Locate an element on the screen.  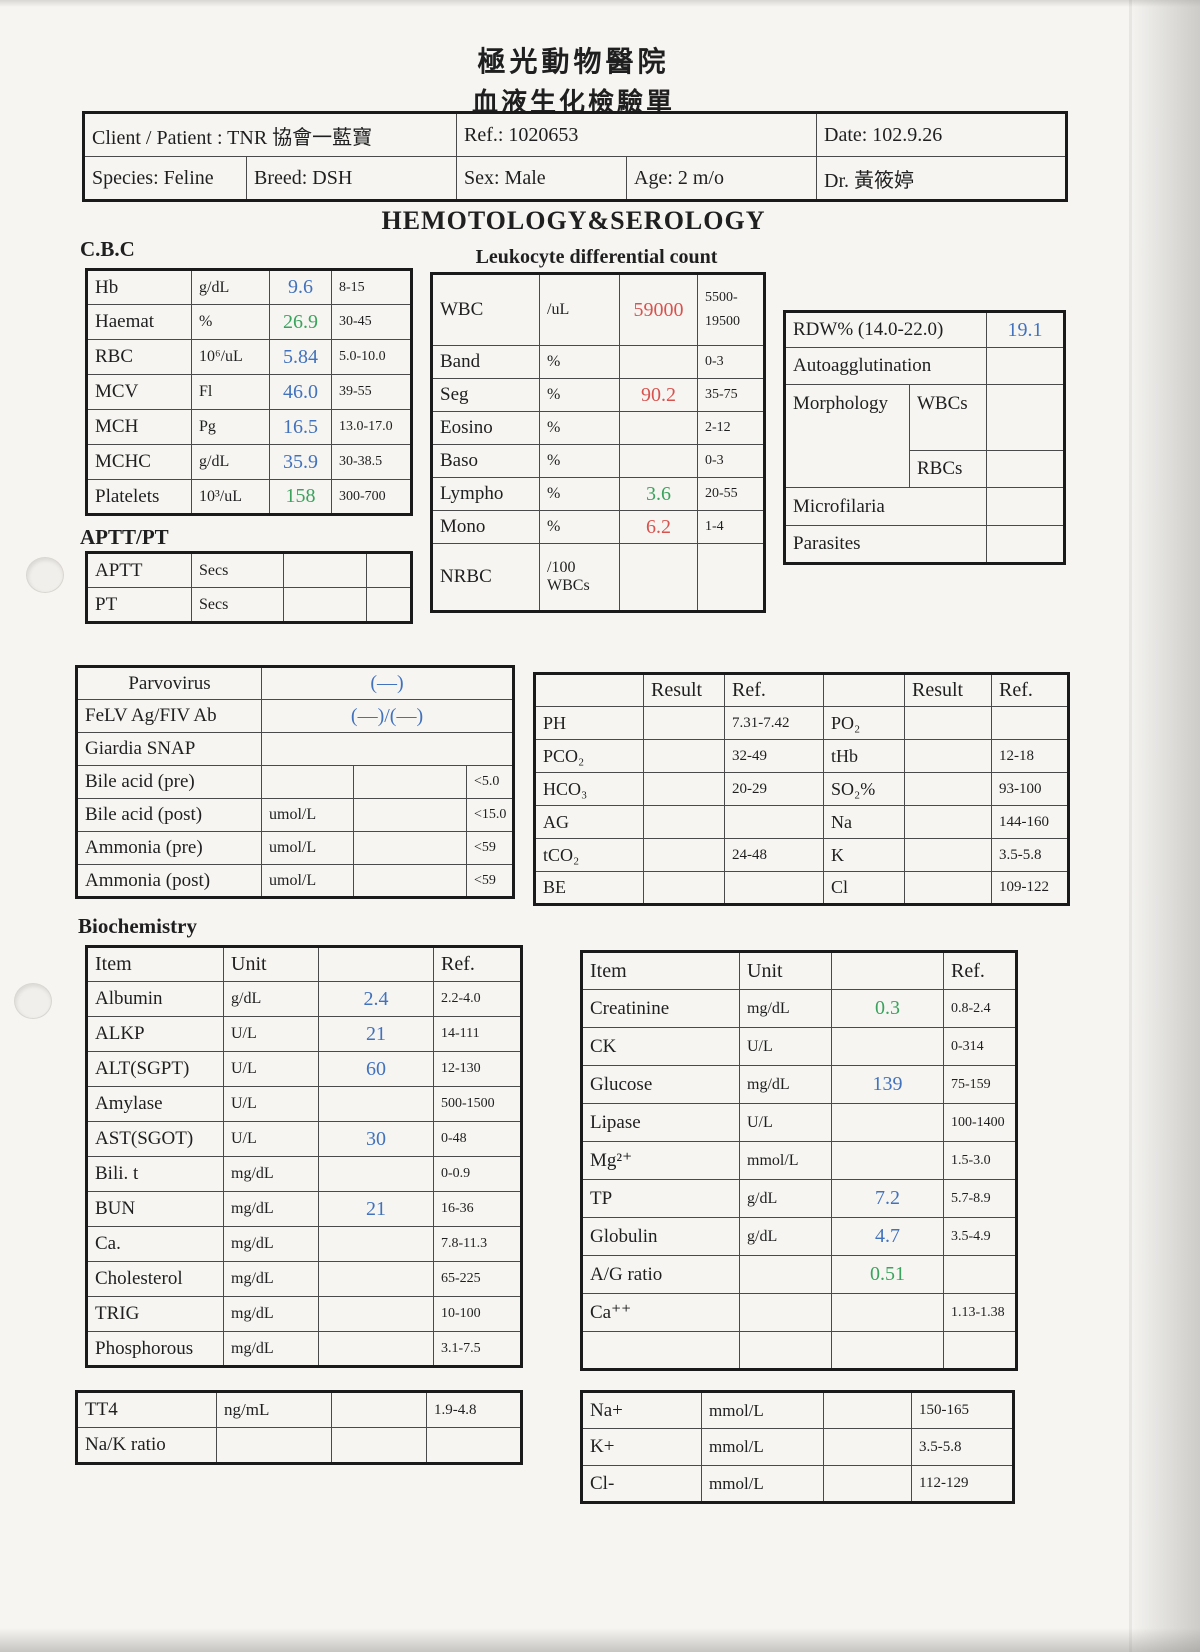
item-cell: Cholesterol is located at coordinates (155, 1279).